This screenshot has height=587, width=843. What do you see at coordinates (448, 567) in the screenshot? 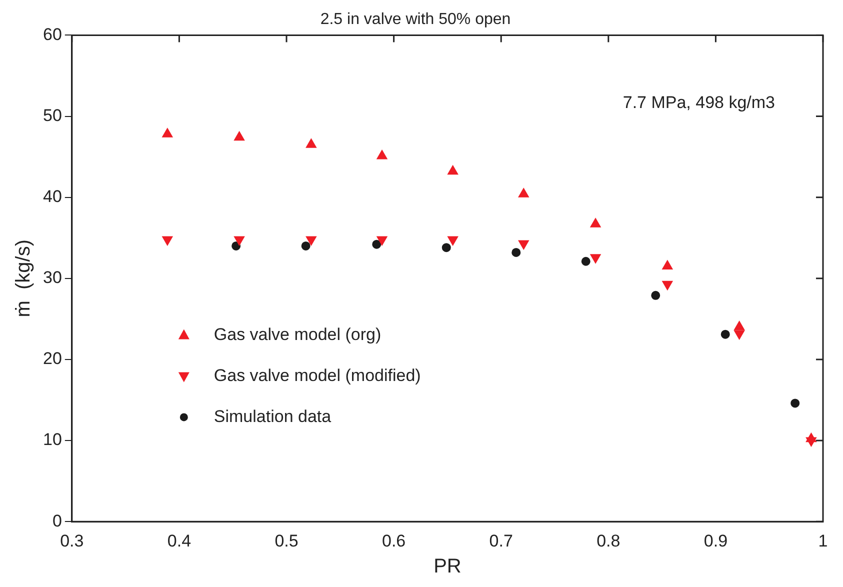
I see `x-axis-title: PR` at bounding box center [448, 567].